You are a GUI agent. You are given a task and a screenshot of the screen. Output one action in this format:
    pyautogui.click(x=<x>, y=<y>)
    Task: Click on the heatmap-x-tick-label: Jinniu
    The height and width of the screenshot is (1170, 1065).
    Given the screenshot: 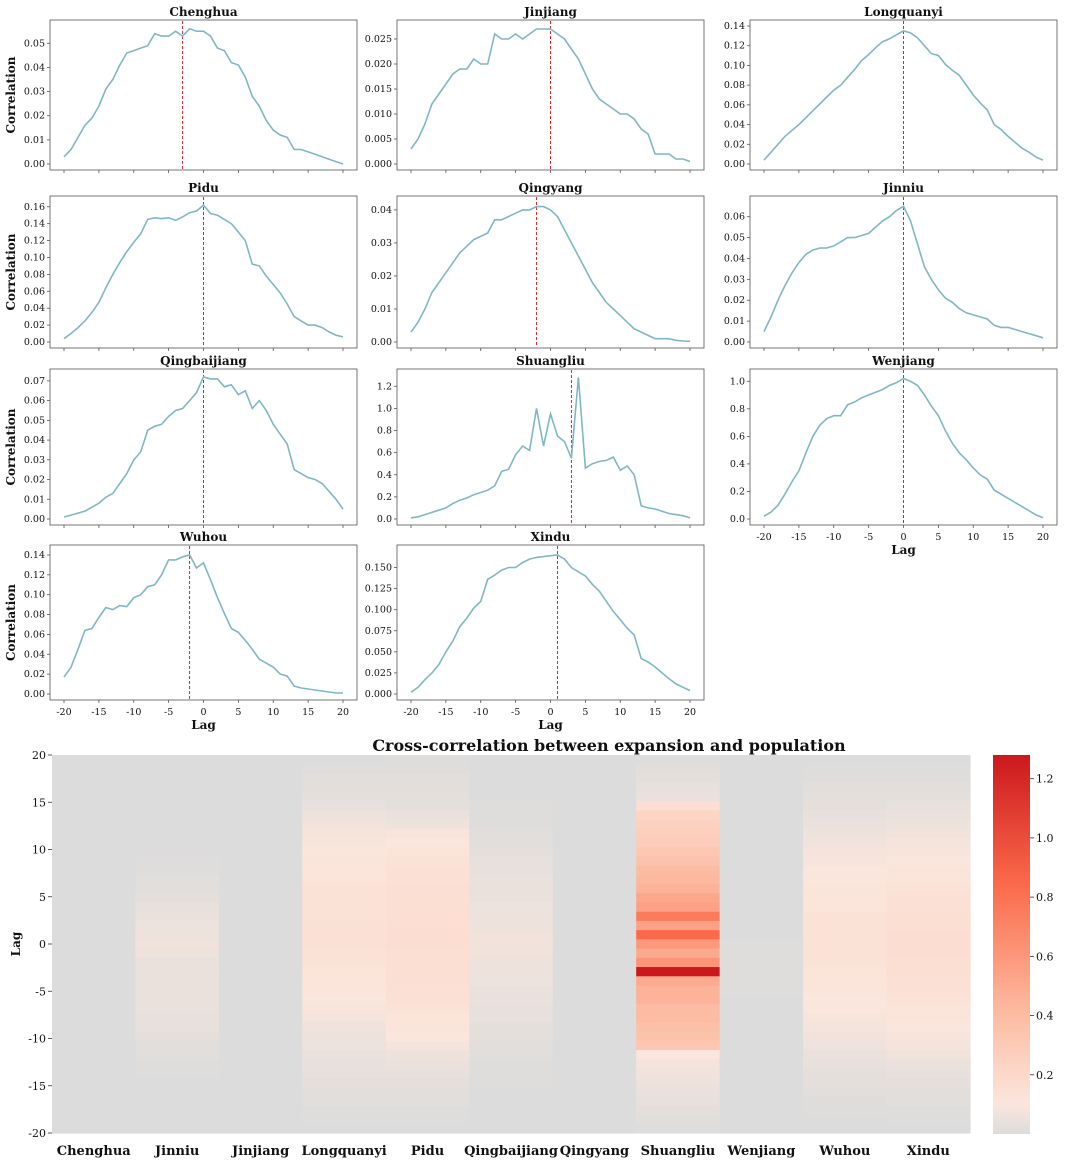 What is the action you would take?
    pyautogui.click(x=176, y=1151)
    